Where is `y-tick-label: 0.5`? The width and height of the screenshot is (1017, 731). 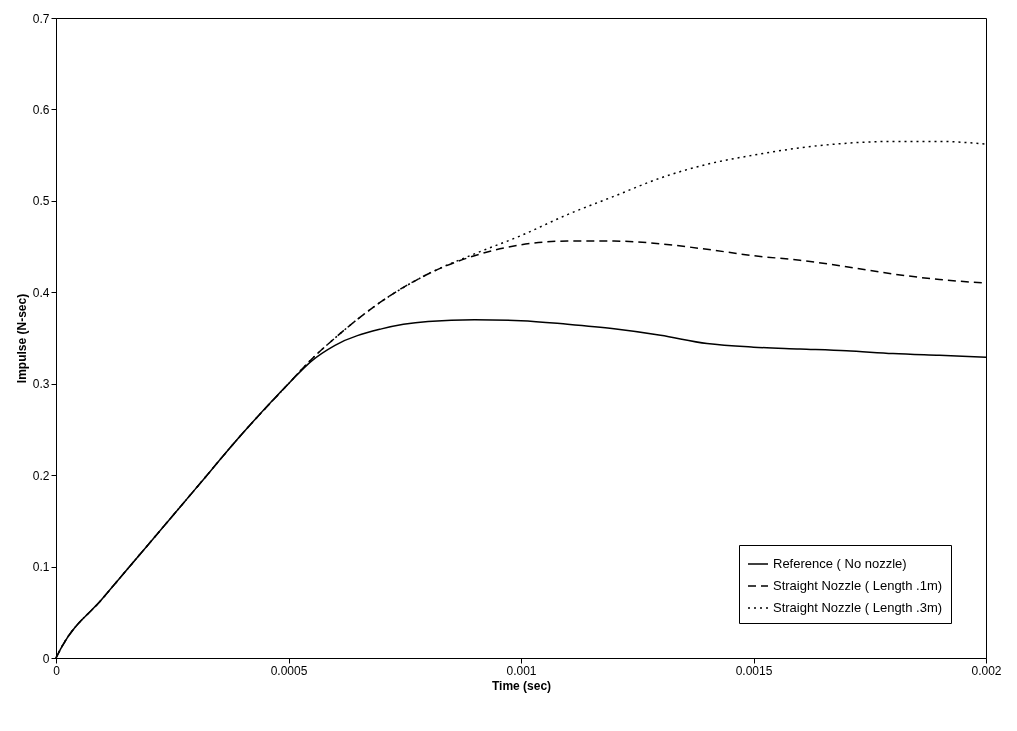
y-tick-label: 0.5 is located at coordinates (41, 201).